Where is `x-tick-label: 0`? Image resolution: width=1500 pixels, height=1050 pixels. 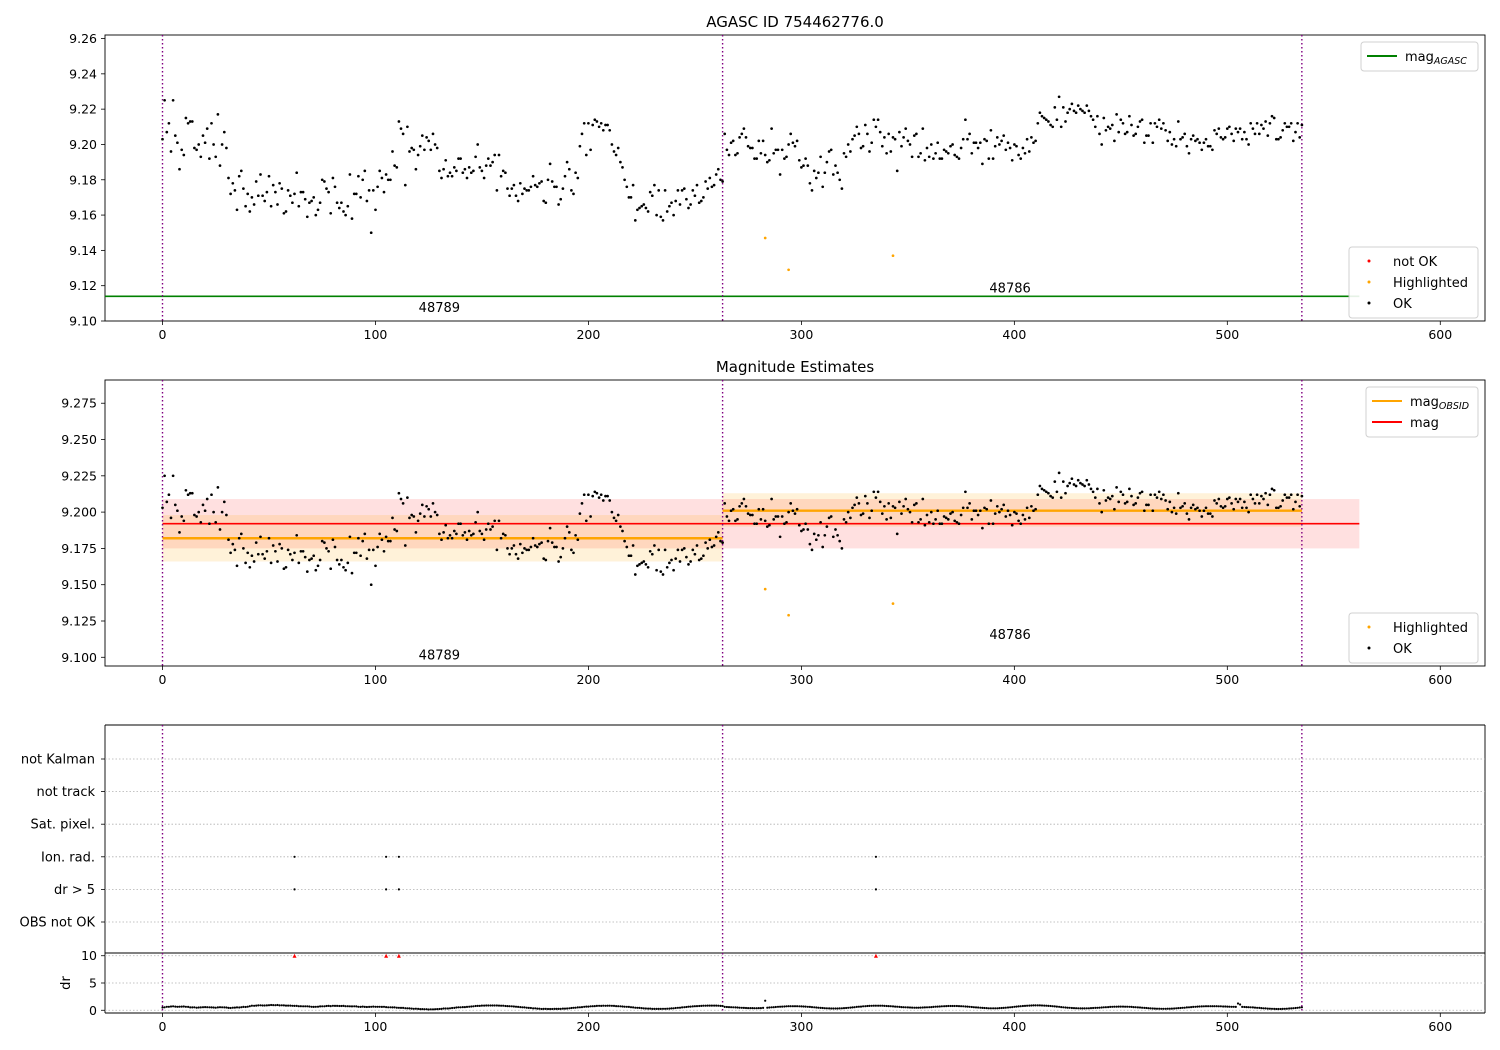 x-tick-label: 0 is located at coordinates (163, 334).